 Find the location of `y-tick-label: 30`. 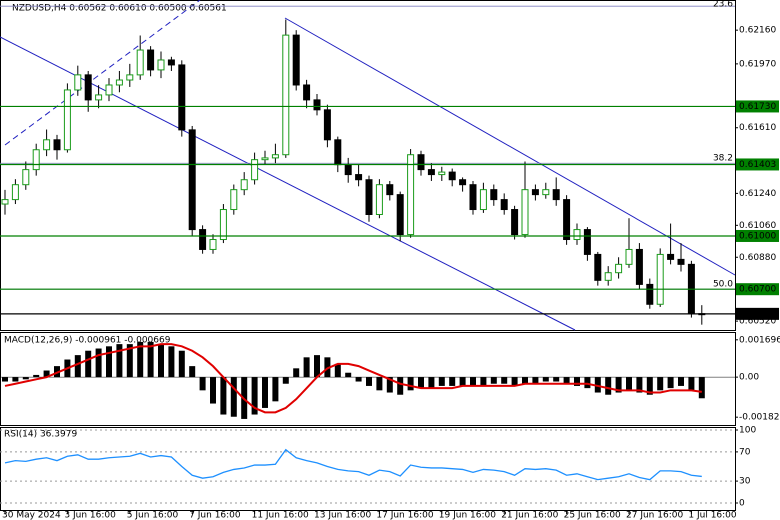

y-tick-label: 30 is located at coordinates (745, 482).